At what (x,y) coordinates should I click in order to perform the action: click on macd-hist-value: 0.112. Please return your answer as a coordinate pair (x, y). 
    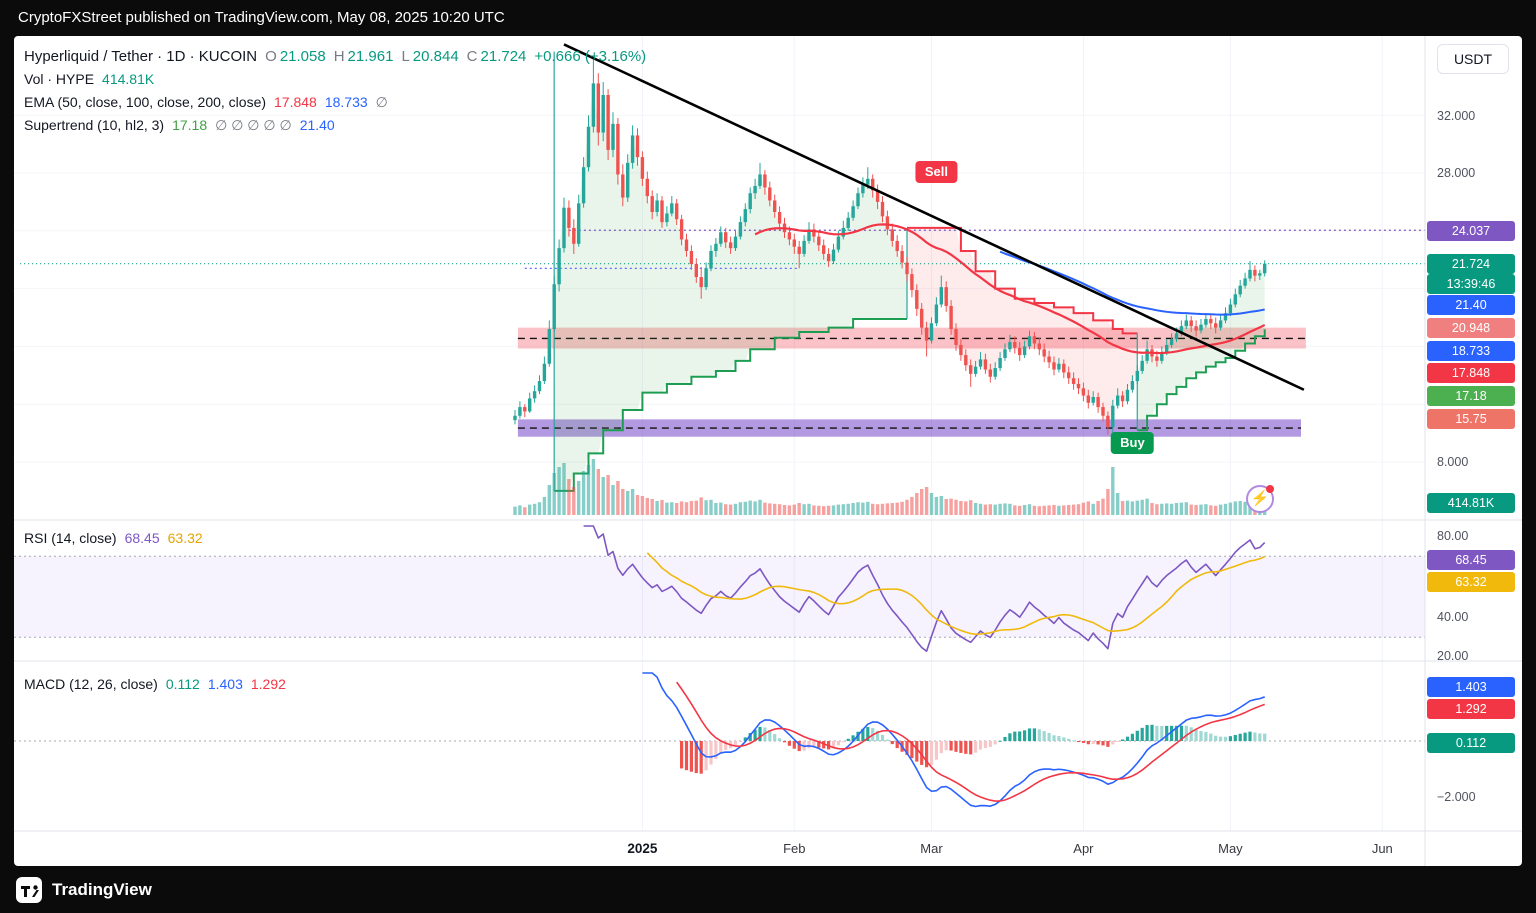
    Looking at the image, I should click on (182, 684).